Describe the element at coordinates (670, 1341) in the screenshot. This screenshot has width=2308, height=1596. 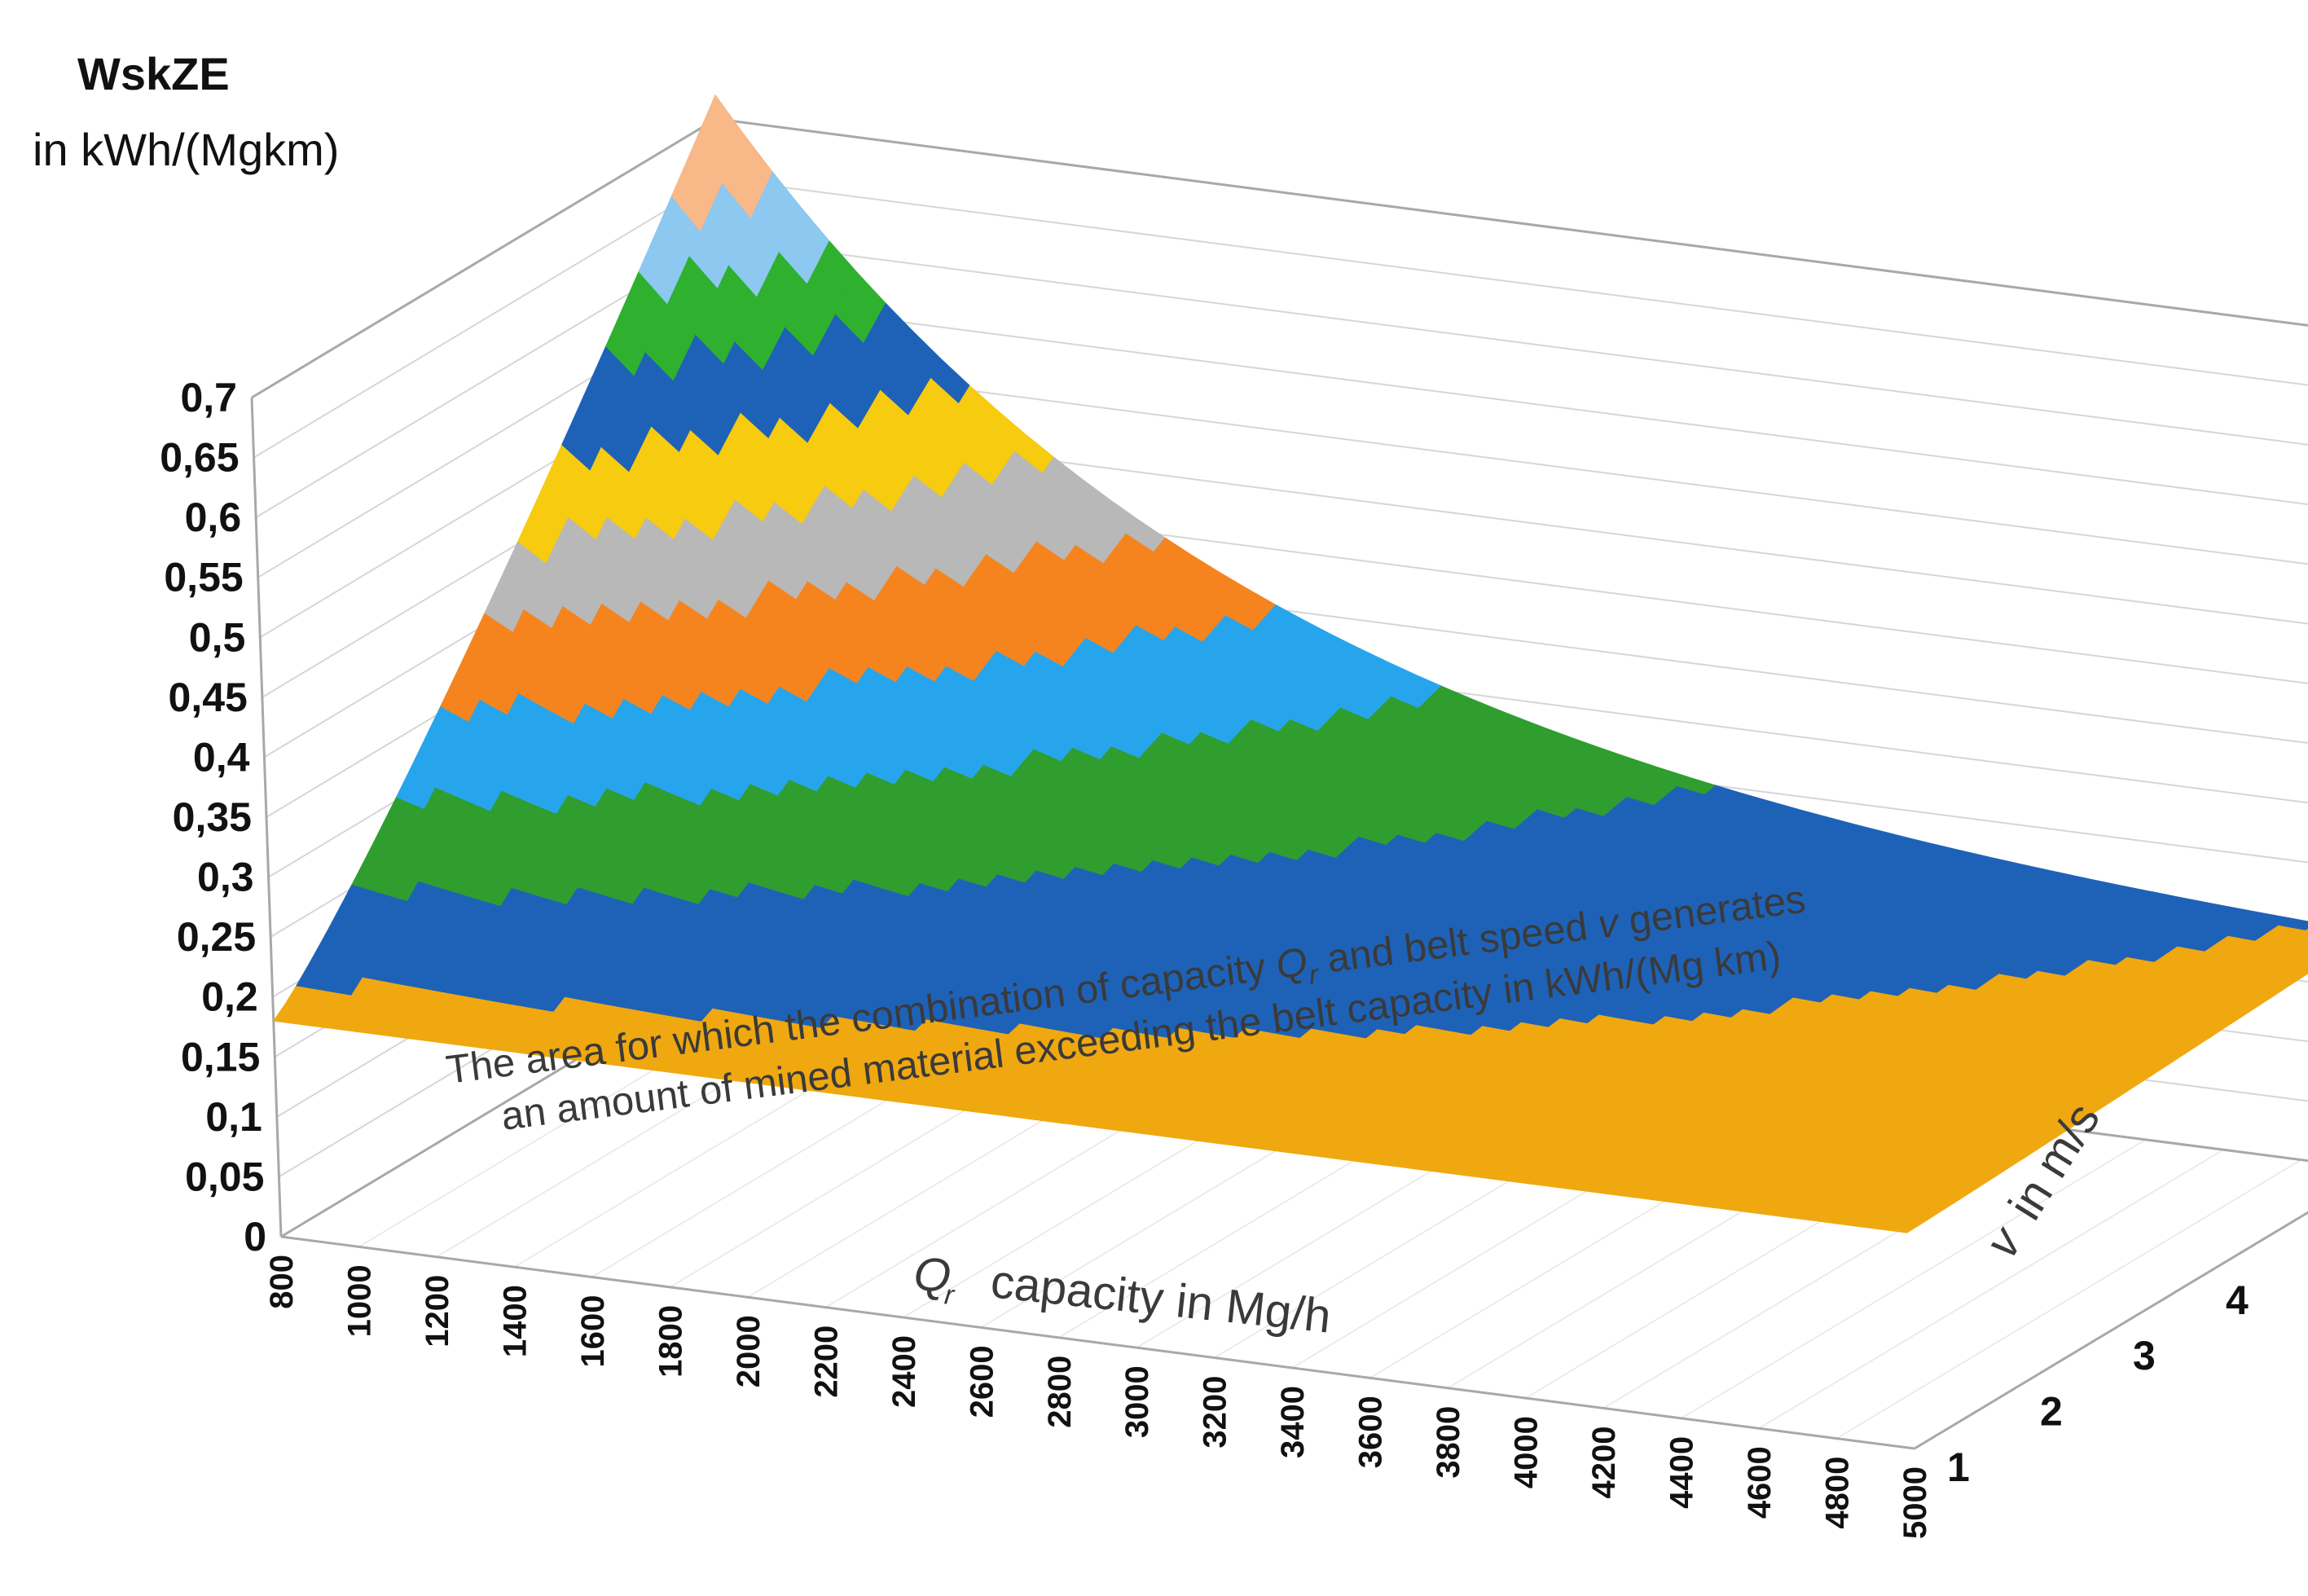
I see `x-tick-label: 1800` at that location.